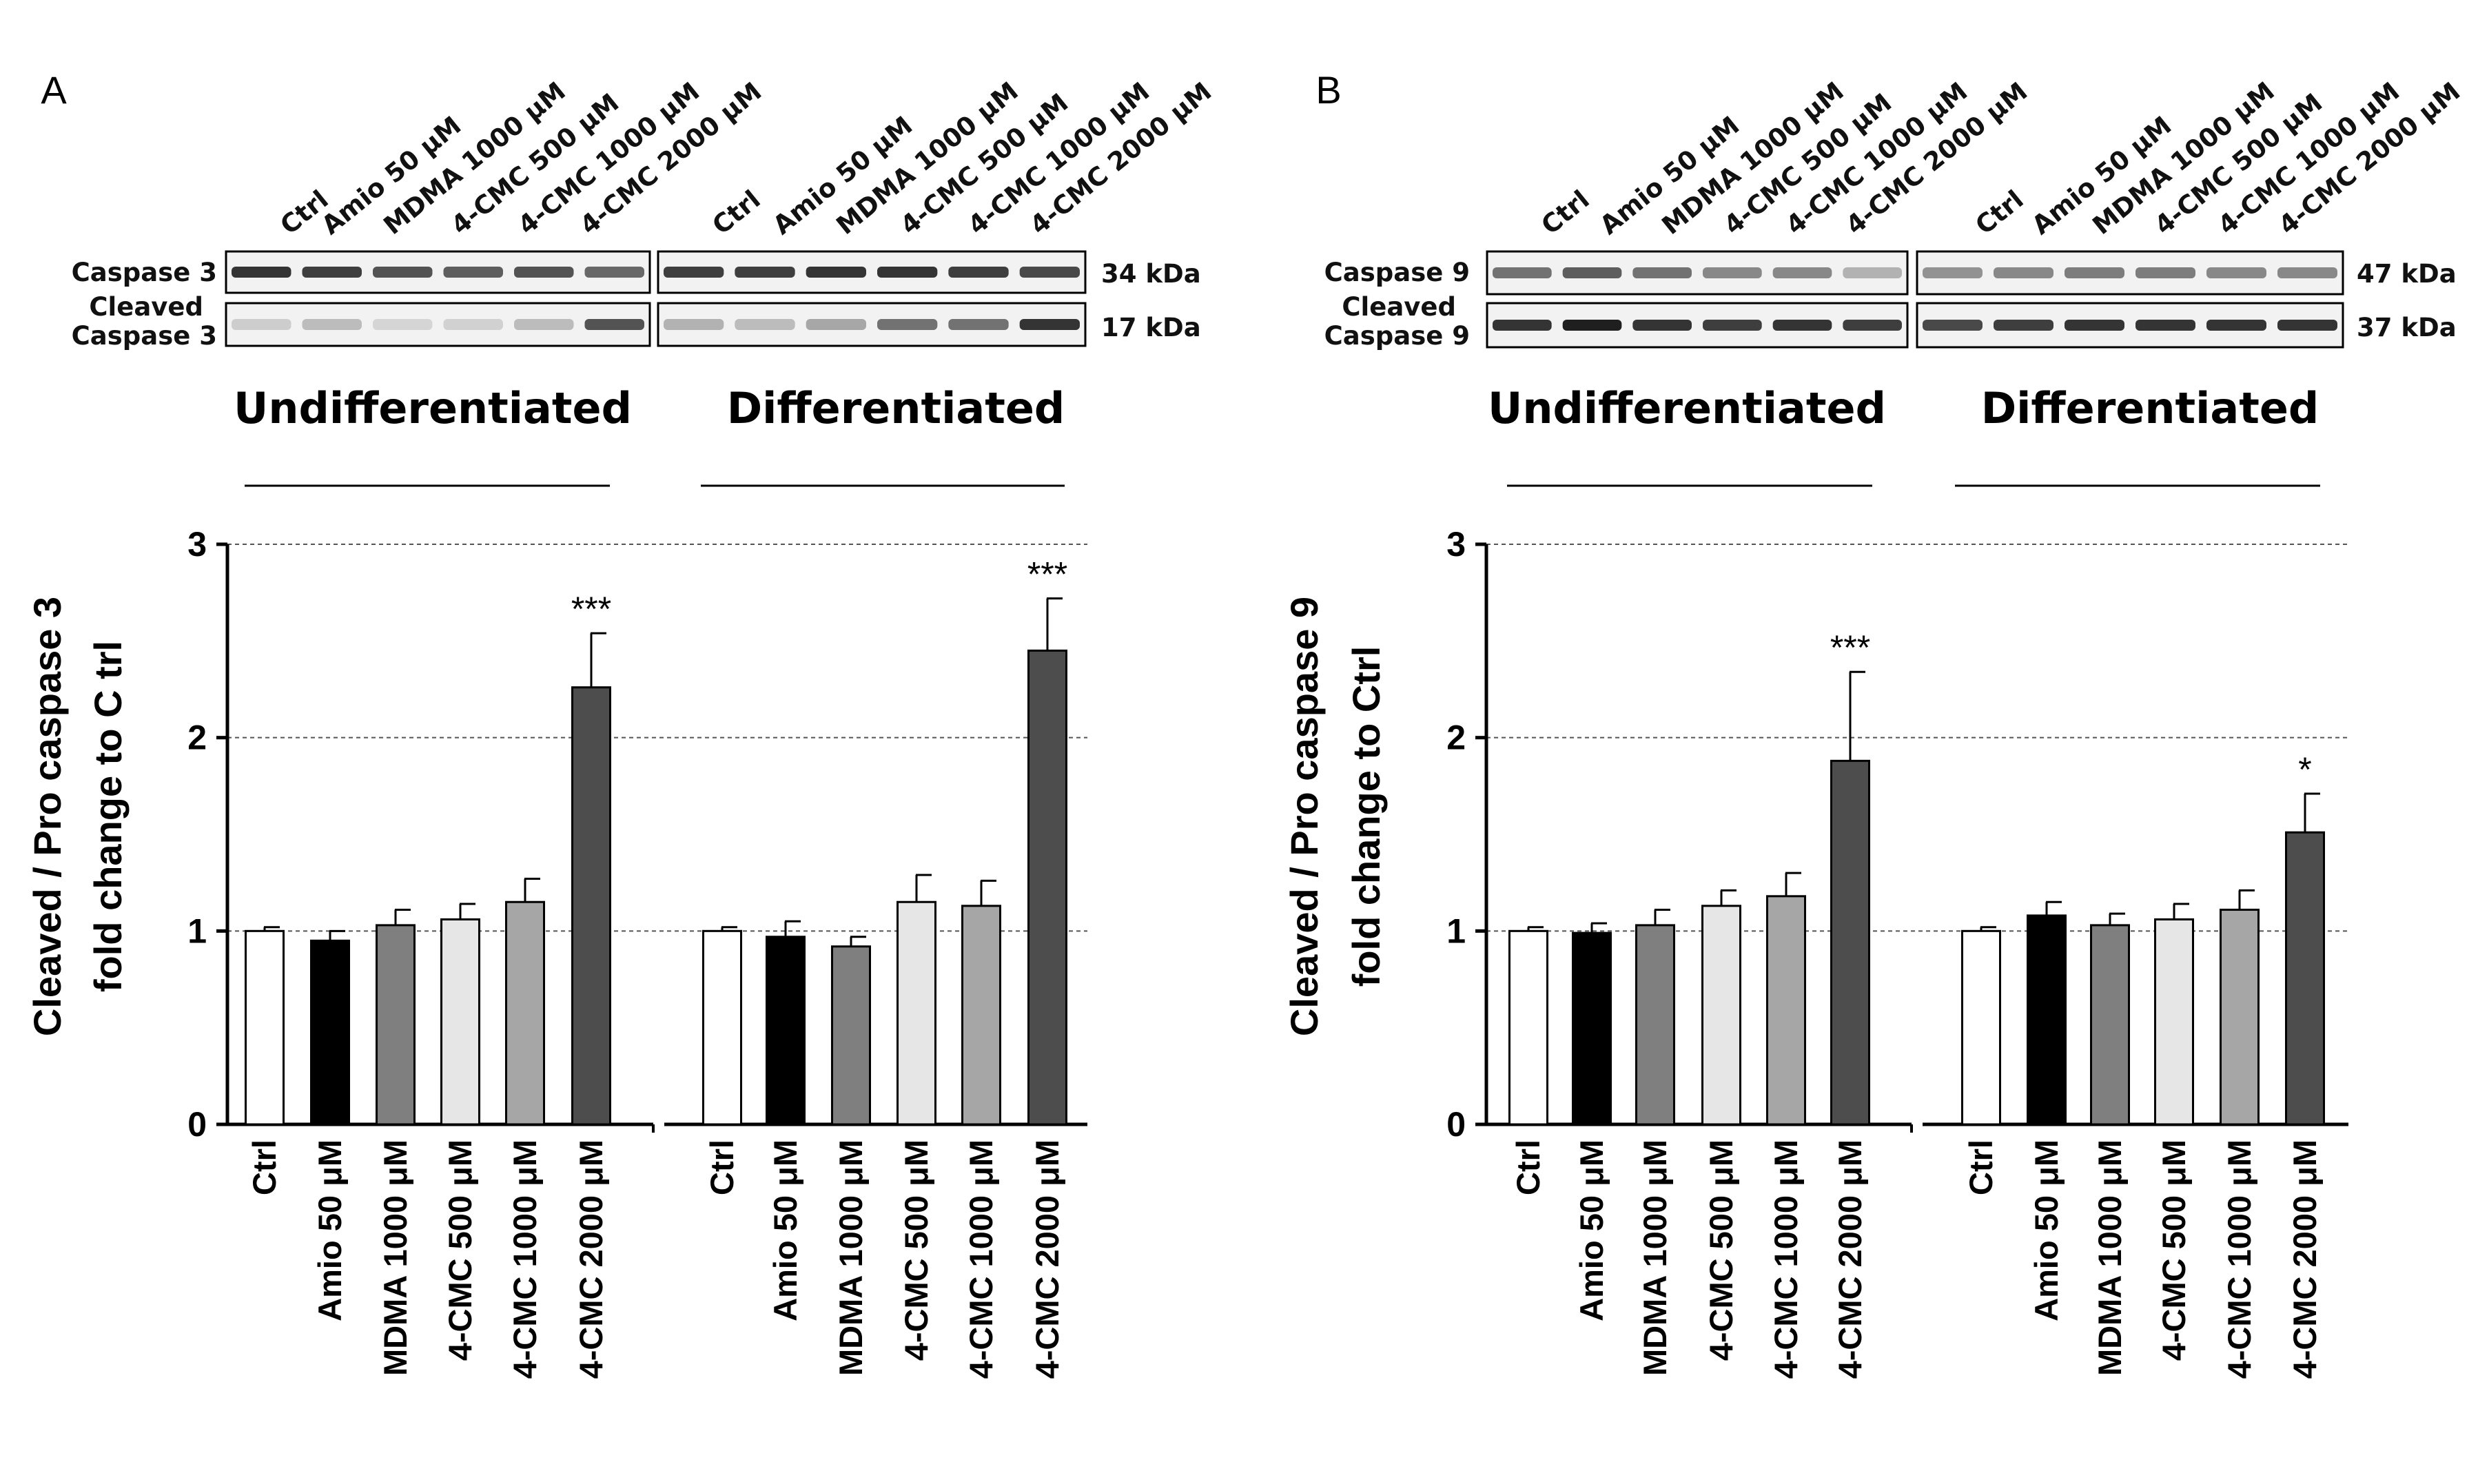 The height and width of the screenshot is (1484, 2489). I want to click on y-axis-title: fold change to Ctrl, so click(1366, 816).